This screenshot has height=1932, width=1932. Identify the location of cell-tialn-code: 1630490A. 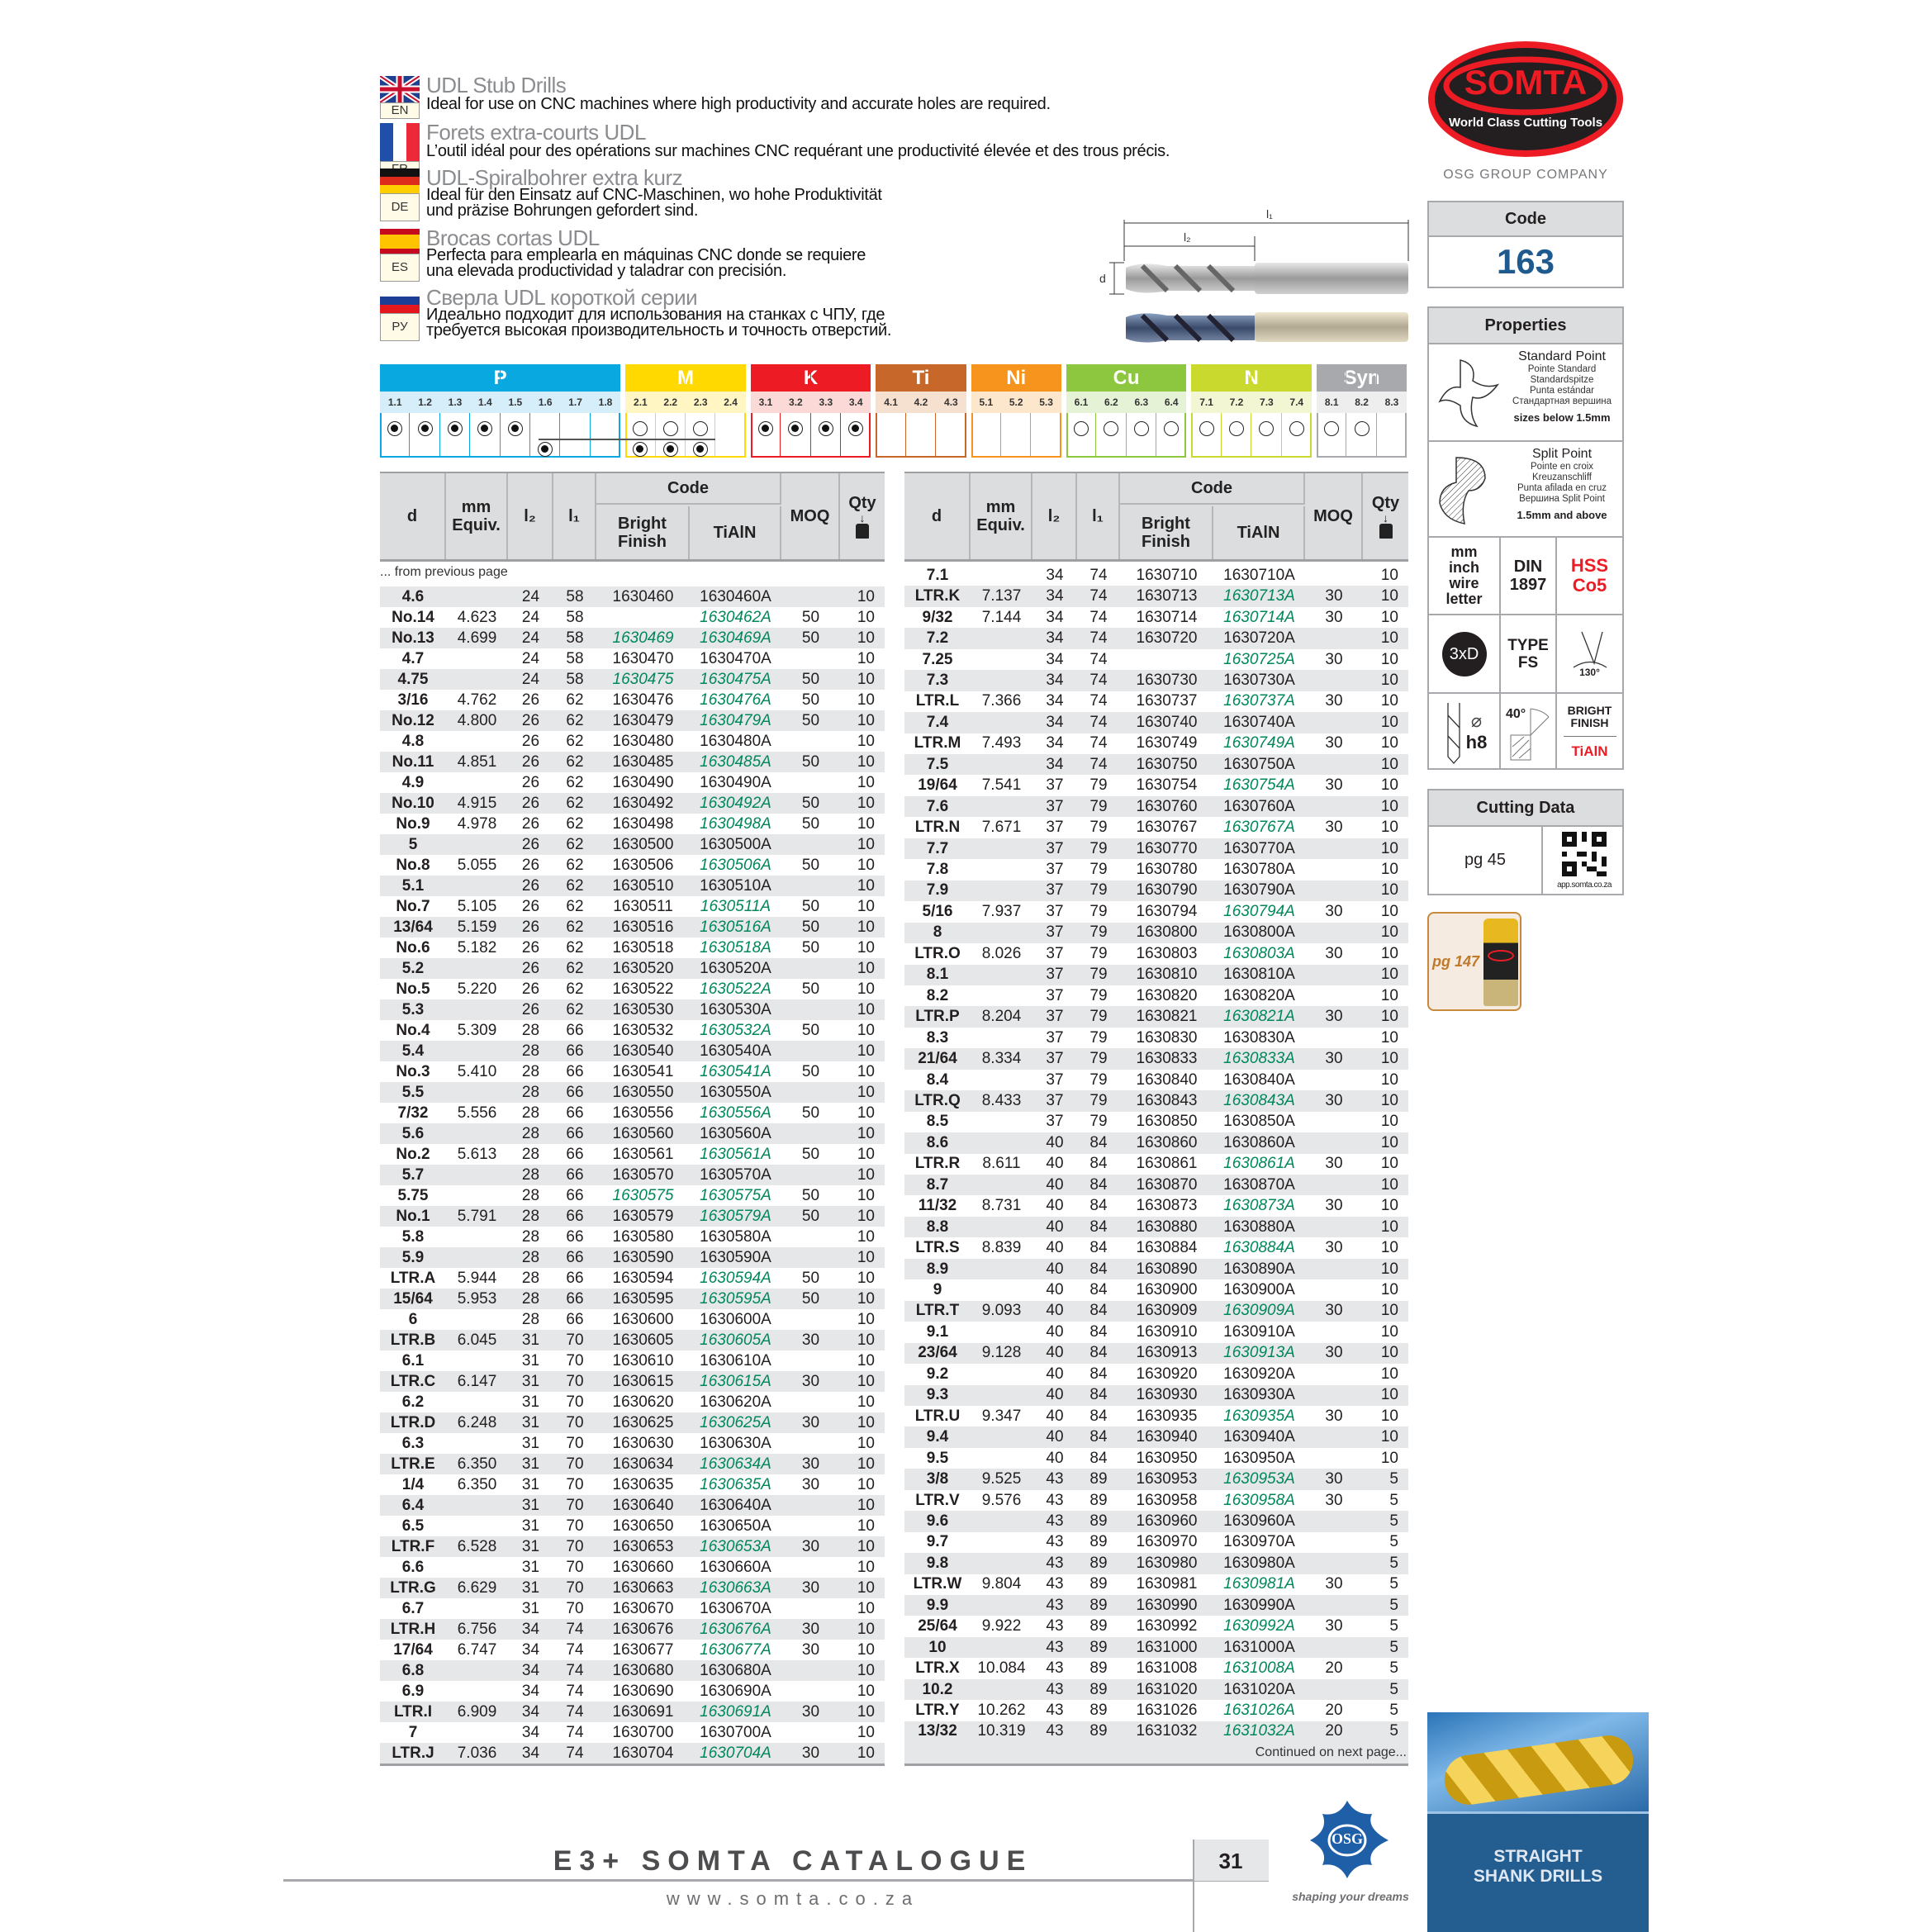
(735, 782).